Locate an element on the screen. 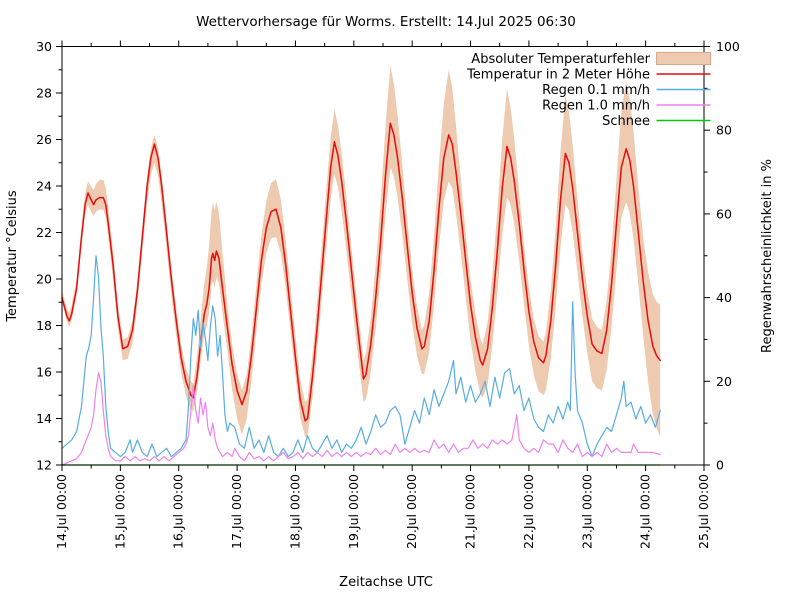  x-tick-label: 20.Jul 00:00 is located at coordinates (411, 511).